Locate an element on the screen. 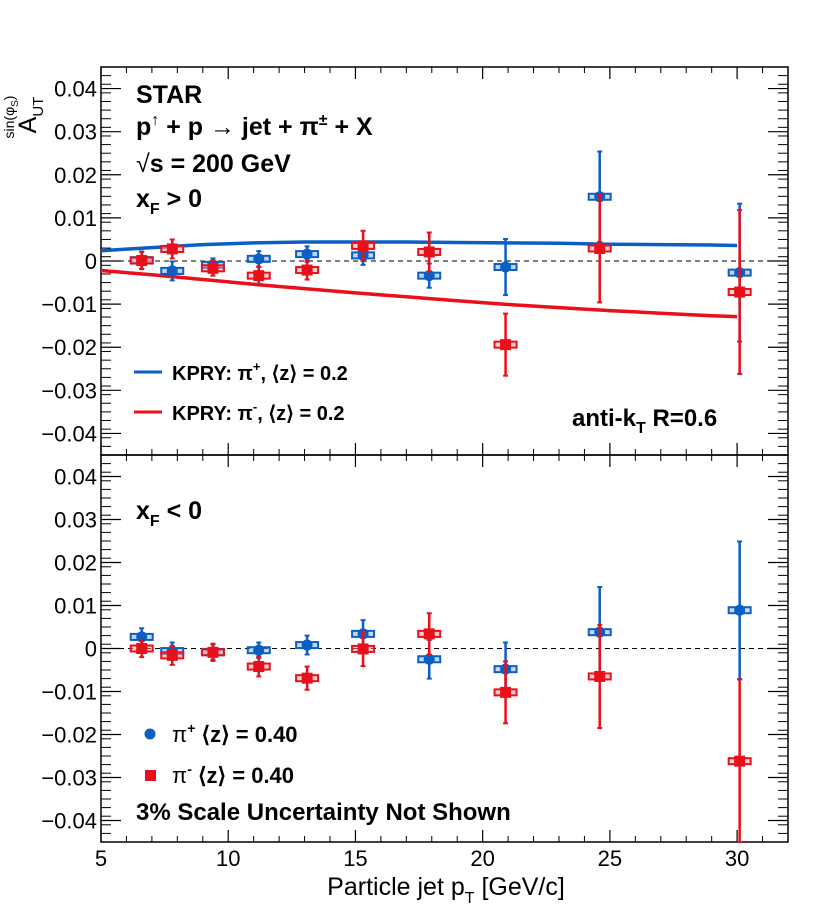 The width and height of the screenshot is (830, 910). energy-label: √s = 200 GeV is located at coordinates (213, 164).